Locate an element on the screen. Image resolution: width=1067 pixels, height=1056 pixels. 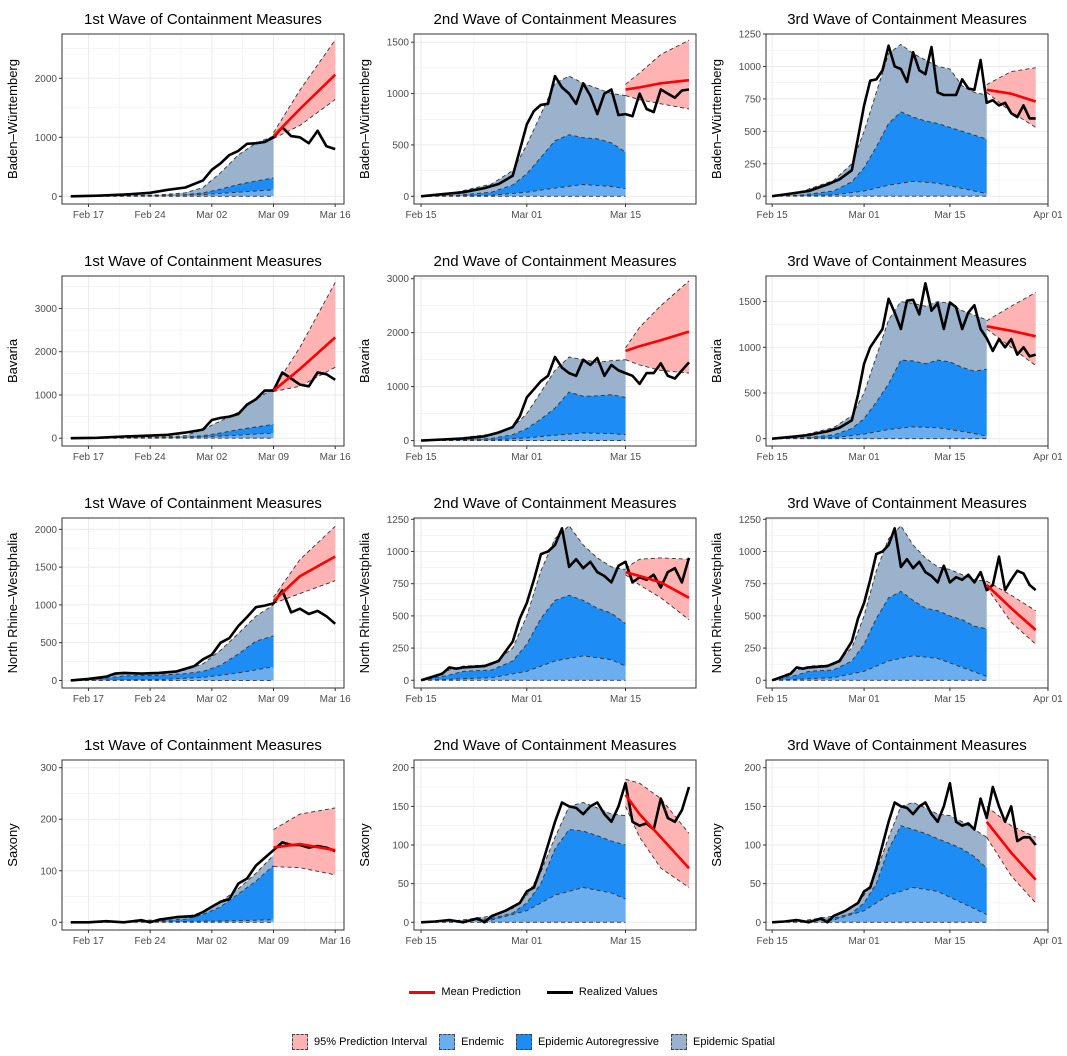
y-axis-label: Bavaria is located at coordinates (364, 360).